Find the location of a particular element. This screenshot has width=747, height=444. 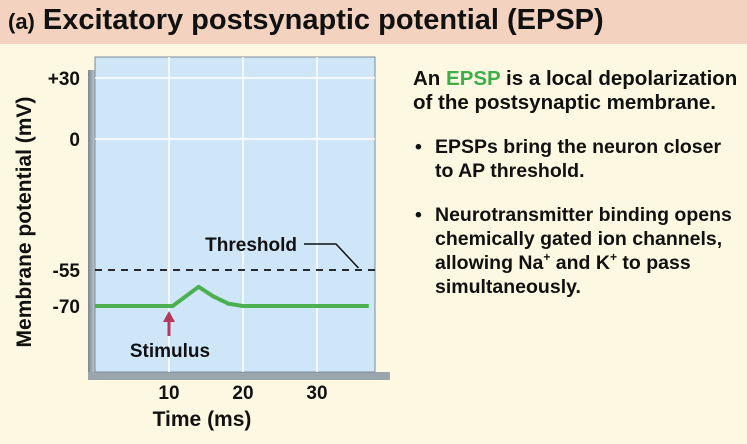

x-tick-label: 30 is located at coordinates (316, 393).